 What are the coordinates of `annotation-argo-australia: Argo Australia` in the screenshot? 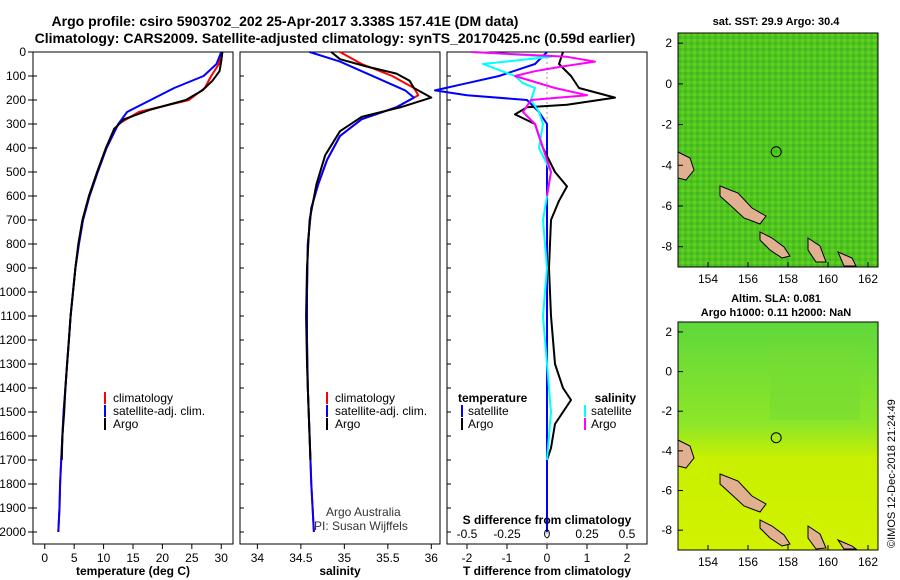 It's located at (363, 512).